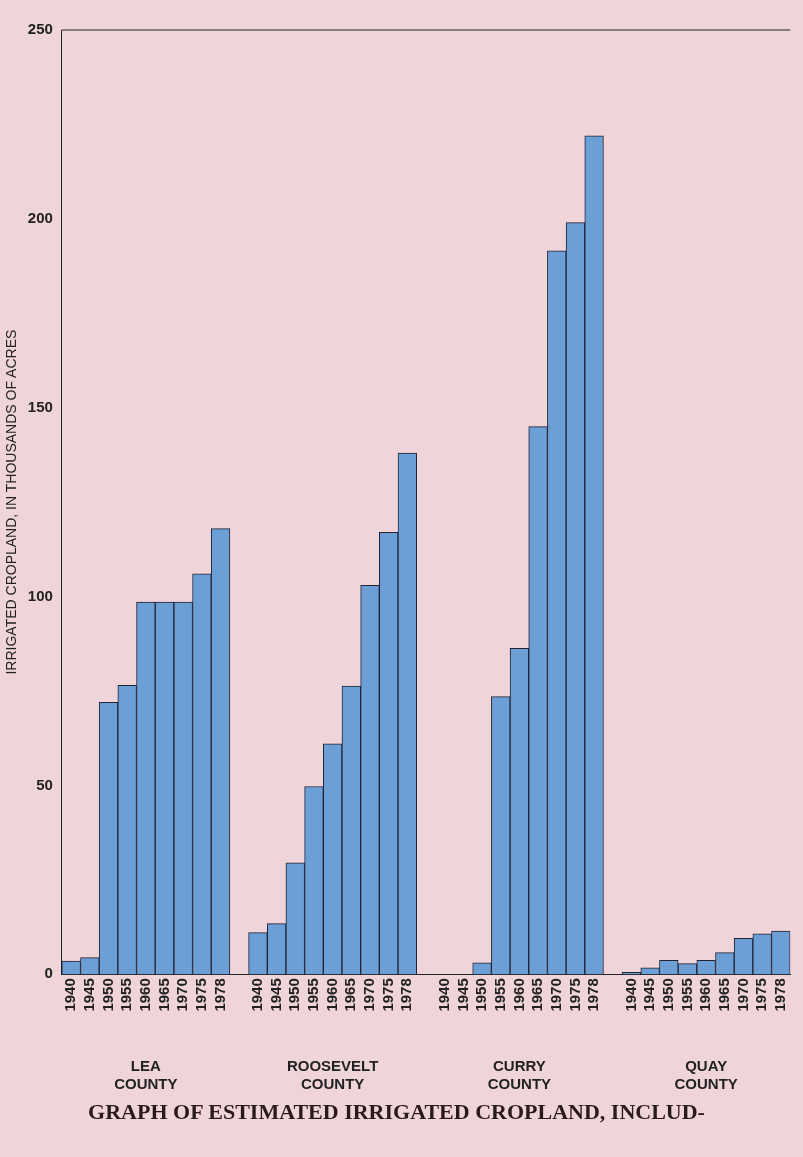  What do you see at coordinates (332, 1074) in the screenshot?
I see `text: ROOSEVELT COUNTY` at bounding box center [332, 1074].